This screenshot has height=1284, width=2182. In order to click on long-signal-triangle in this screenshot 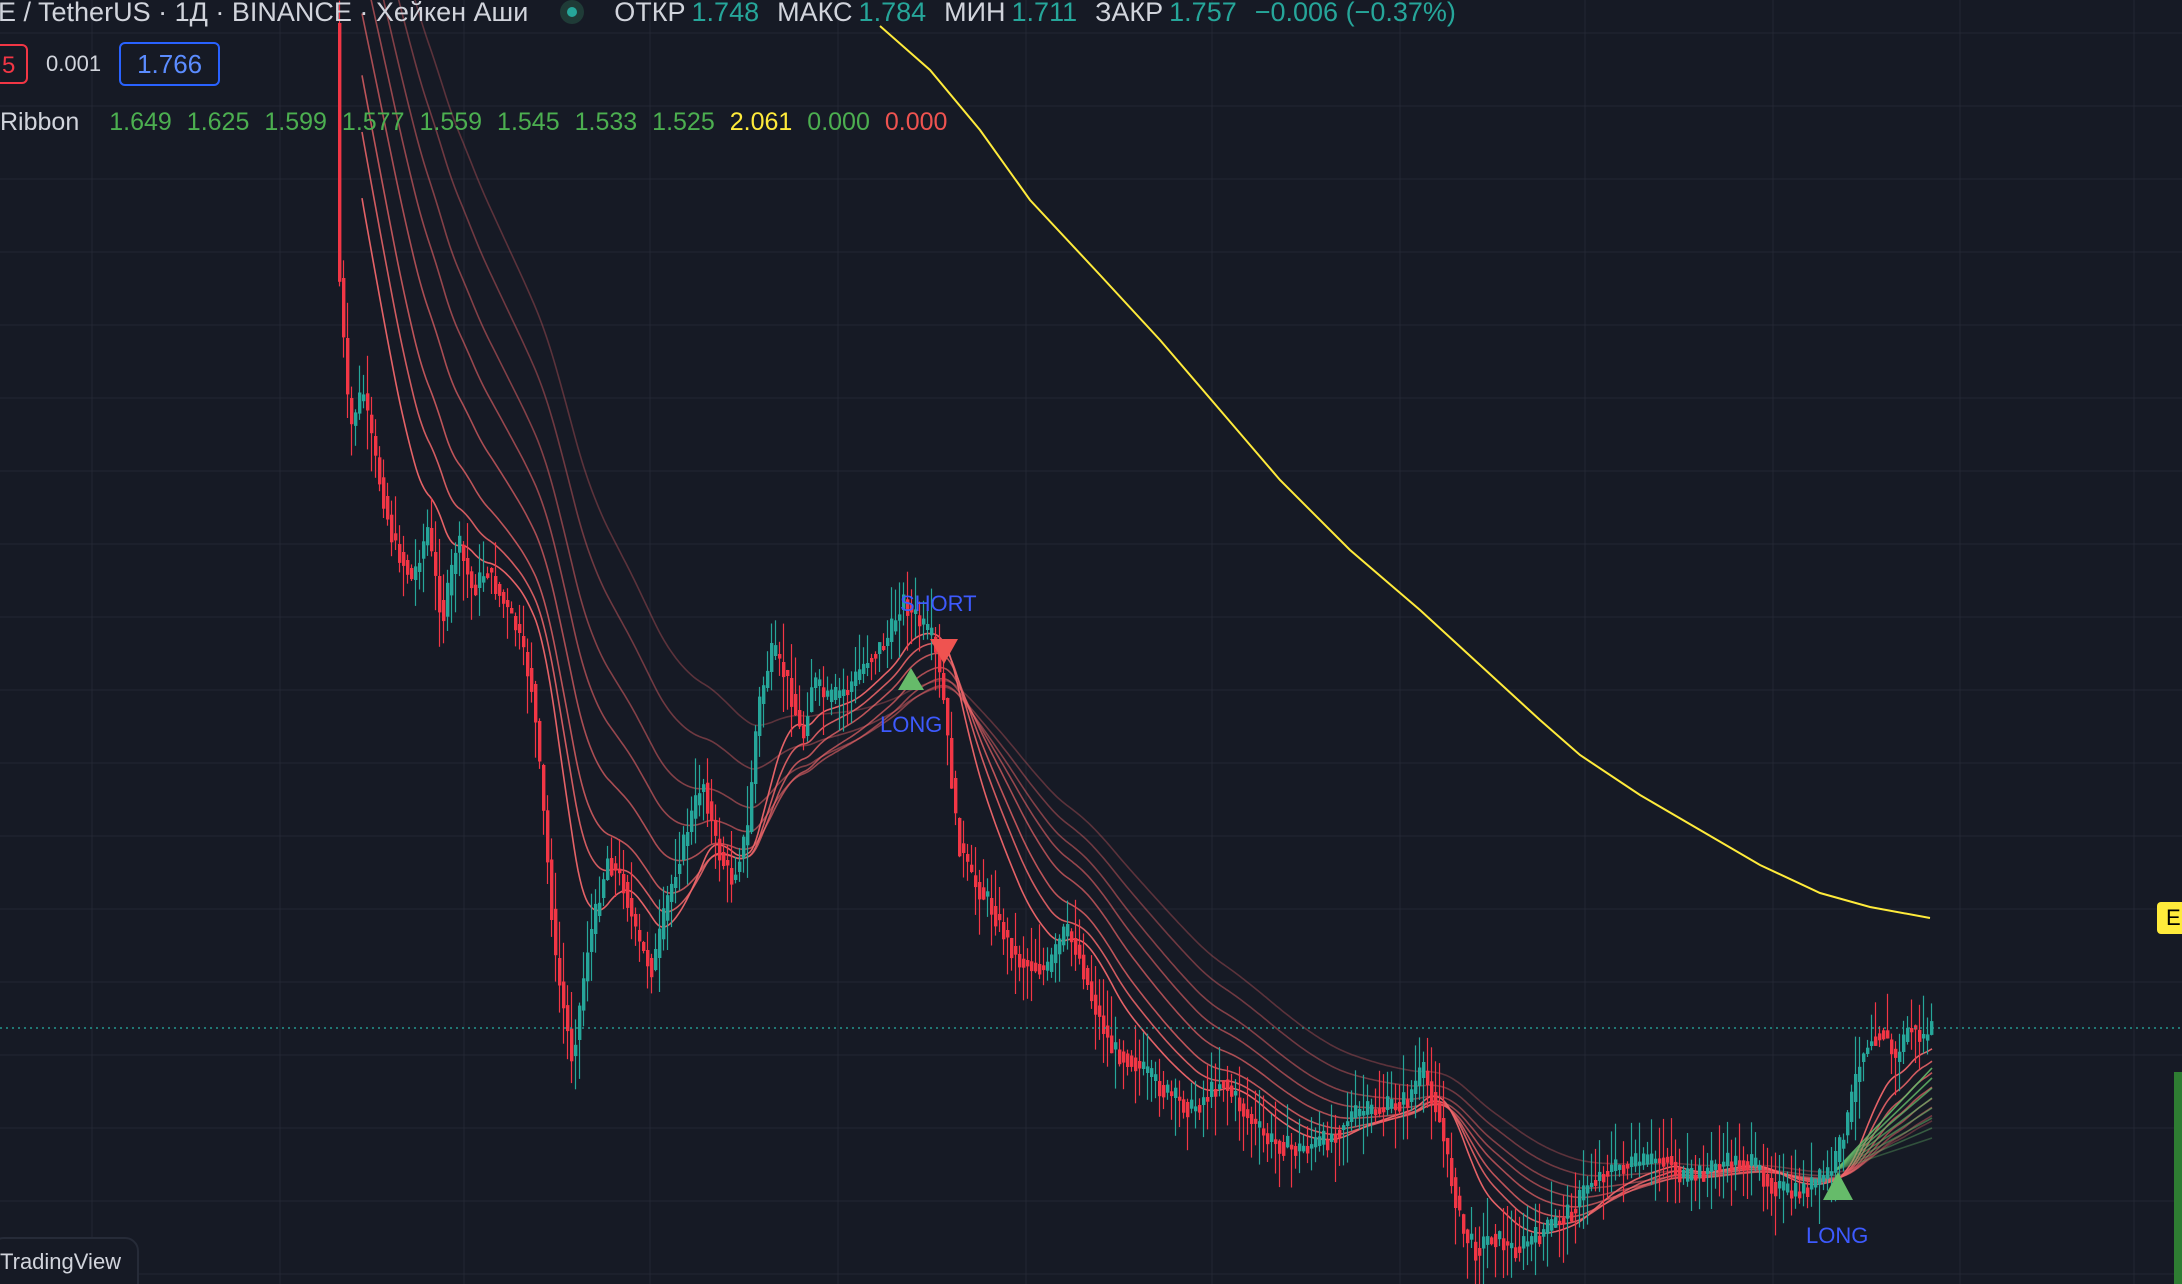, I will do `click(911, 679)`.